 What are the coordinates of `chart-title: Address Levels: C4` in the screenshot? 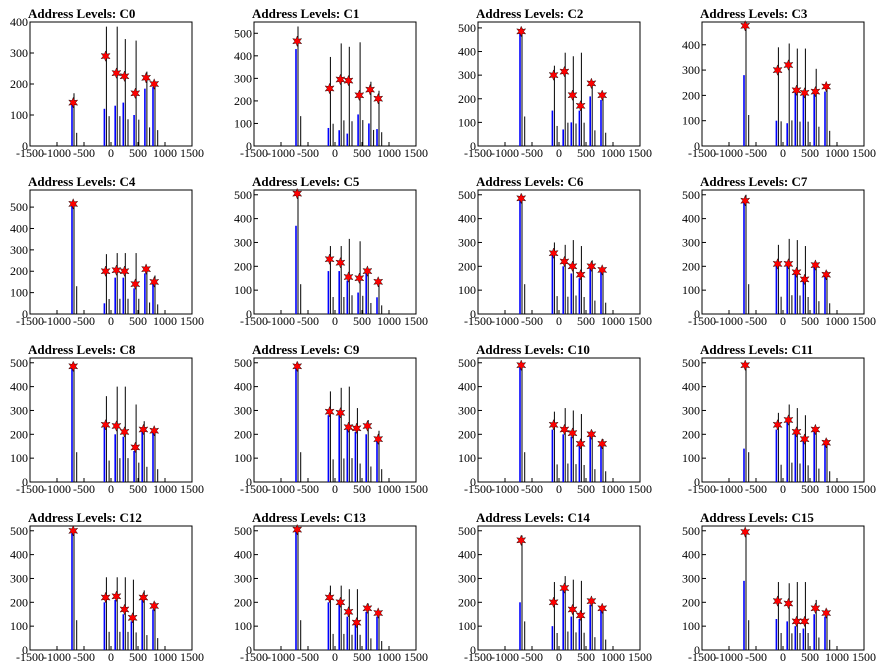 It's located at (82, 181).